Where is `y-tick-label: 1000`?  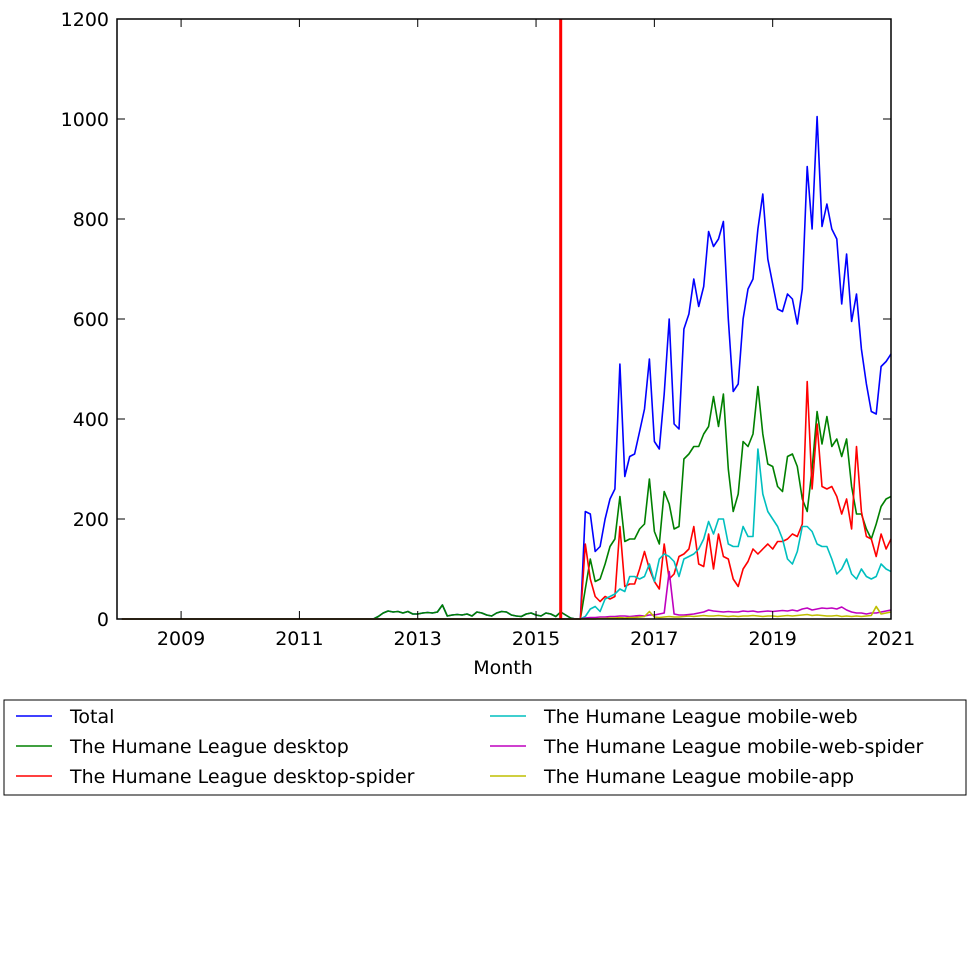 y-tick-label: 1000 is located at coordinates (85, 120).